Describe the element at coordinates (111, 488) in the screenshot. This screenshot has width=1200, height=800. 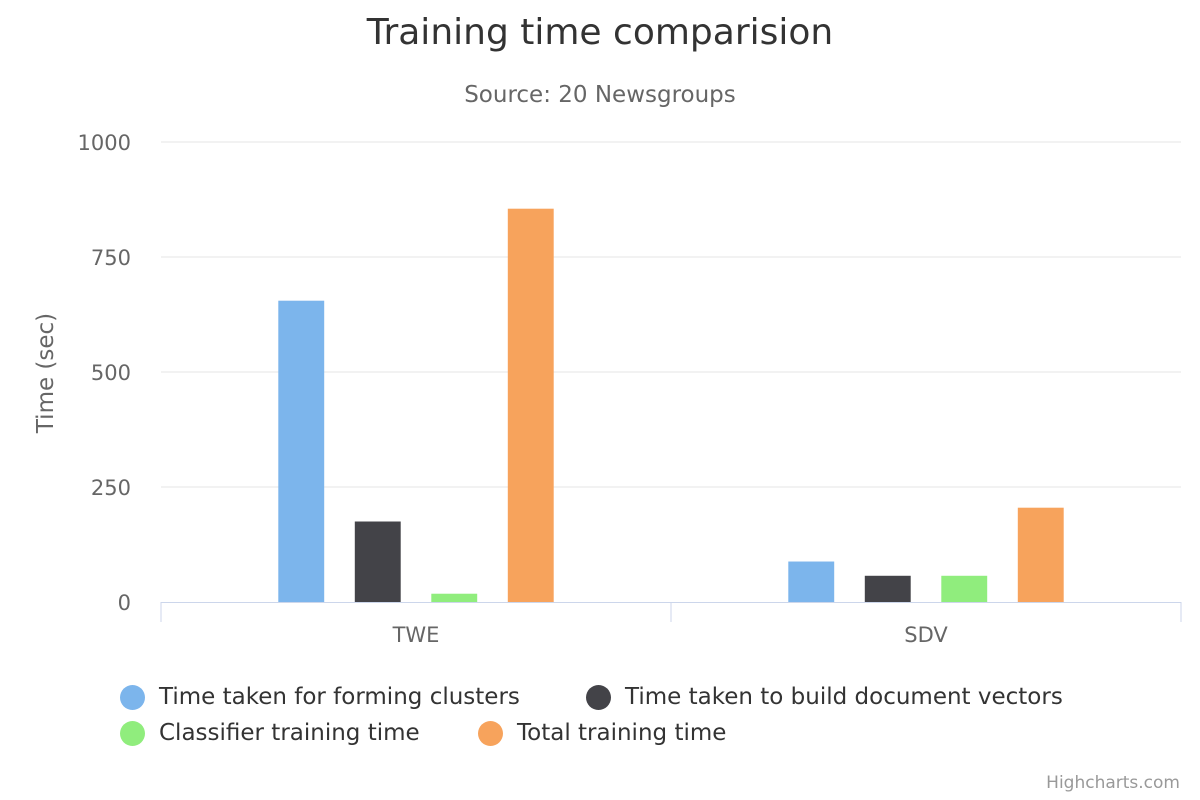
I see `y-tick-label: 250` at that location.